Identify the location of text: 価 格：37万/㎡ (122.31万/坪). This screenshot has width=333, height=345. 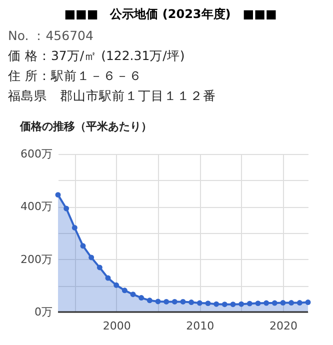
(97, 56).